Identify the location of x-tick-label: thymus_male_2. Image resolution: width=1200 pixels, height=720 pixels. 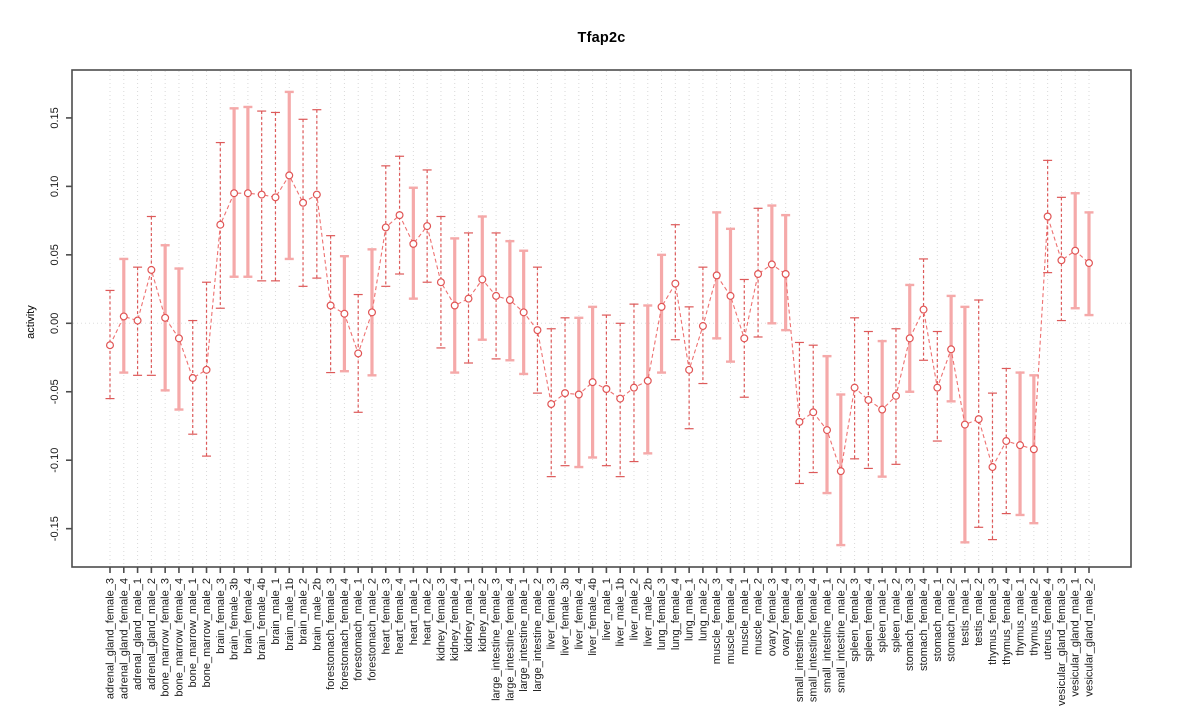
(1034, 617).